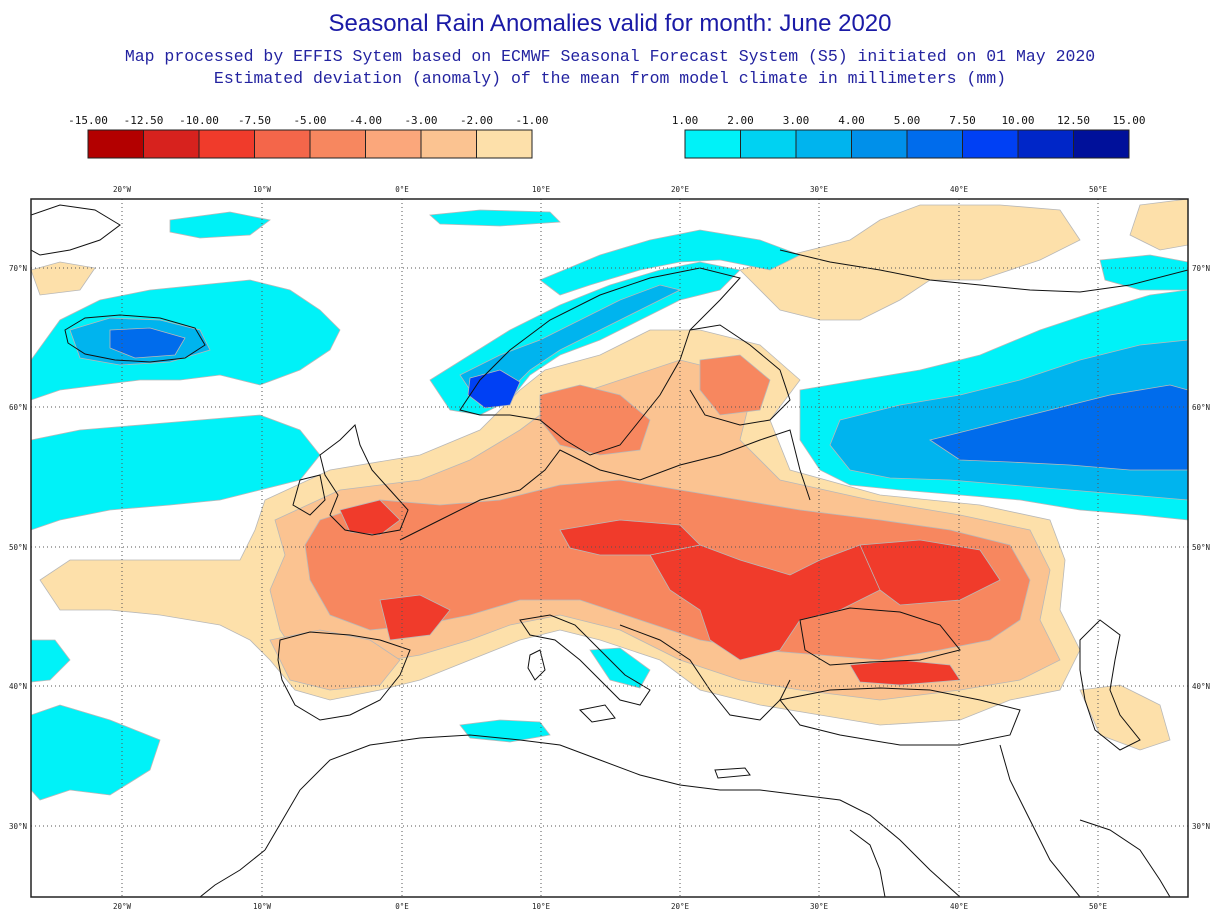 The image size is (1220, 920). Describe the element at coordinates (605, 485) in the screenshot. I see `coastline-europe-mainland` at that location.